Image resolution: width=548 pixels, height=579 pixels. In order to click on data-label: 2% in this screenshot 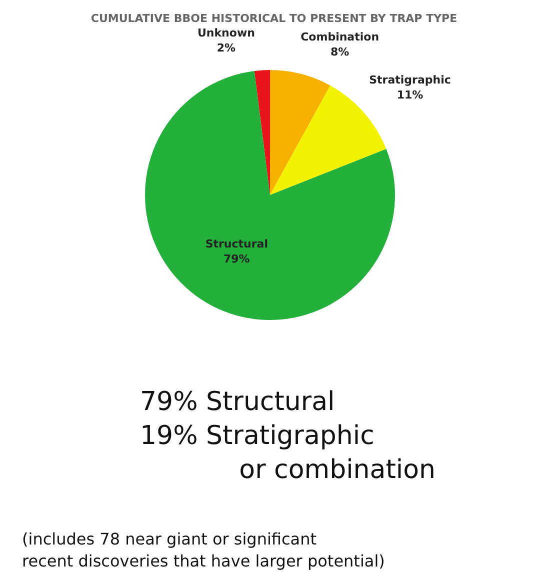, I will do `click(226, 47)`.